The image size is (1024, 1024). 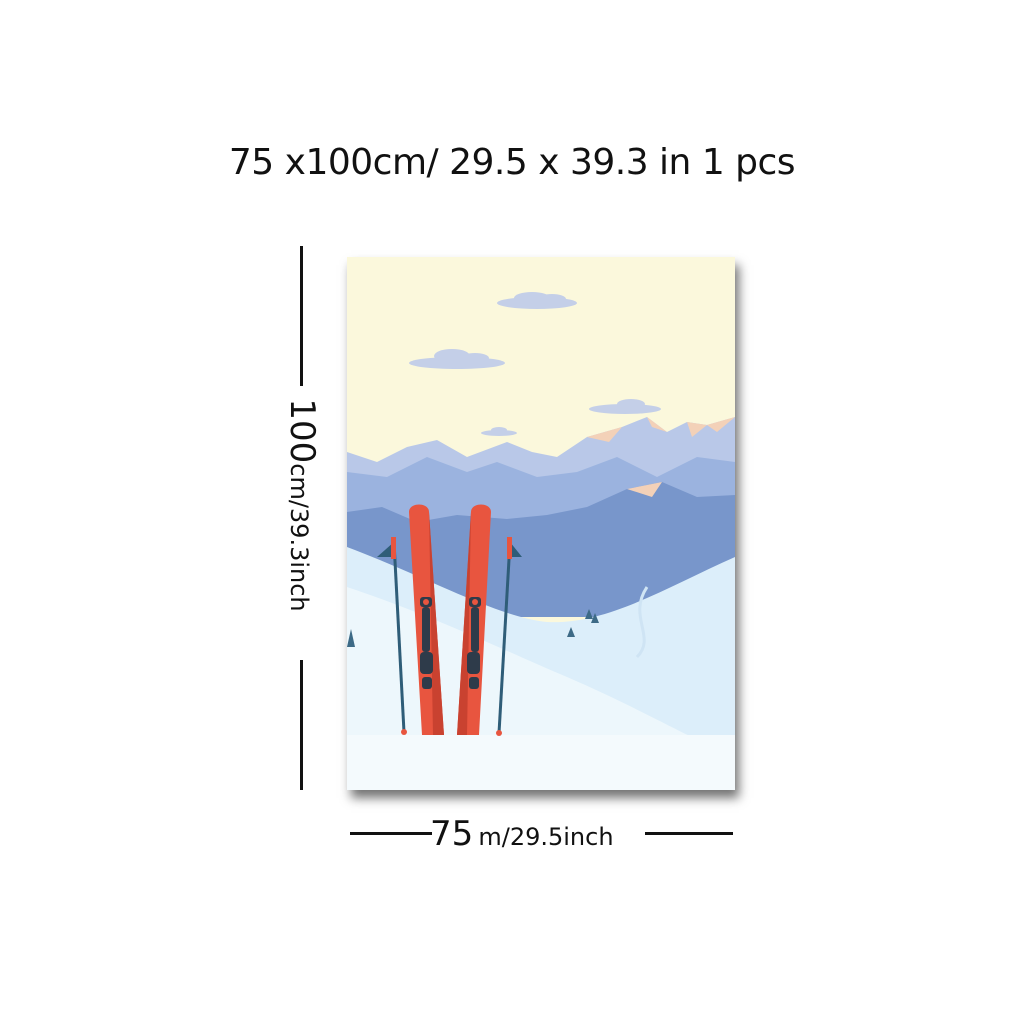 I want to click on width-number: 75, so click(x=452, y=834).